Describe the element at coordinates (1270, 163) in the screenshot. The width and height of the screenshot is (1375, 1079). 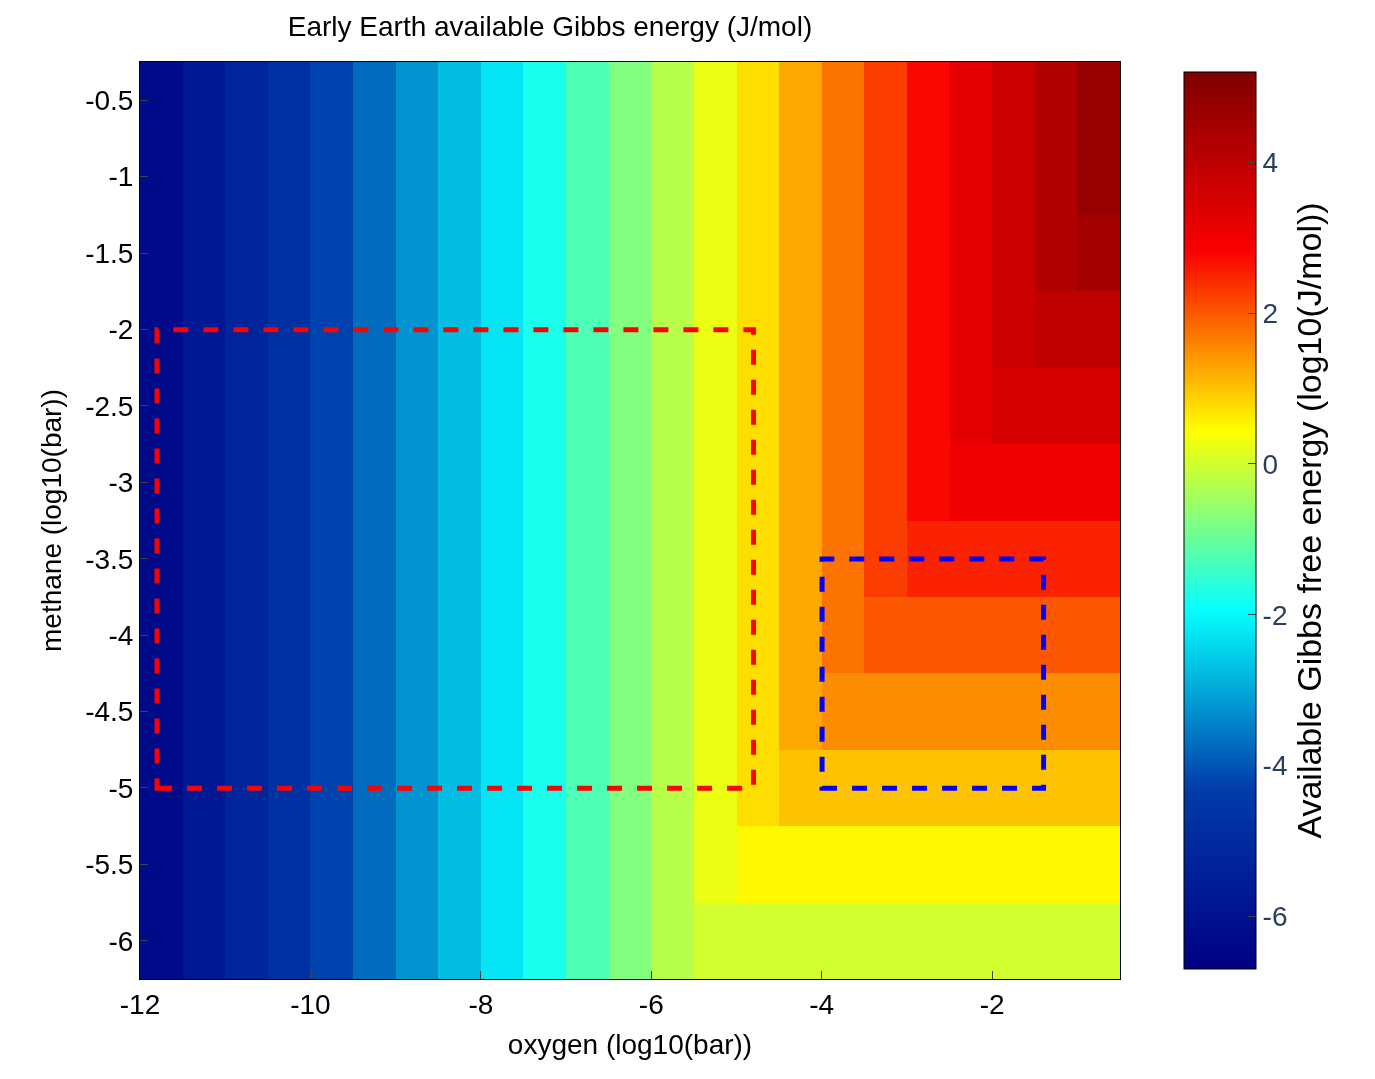
I see `color-bar-label: 4` at that location.